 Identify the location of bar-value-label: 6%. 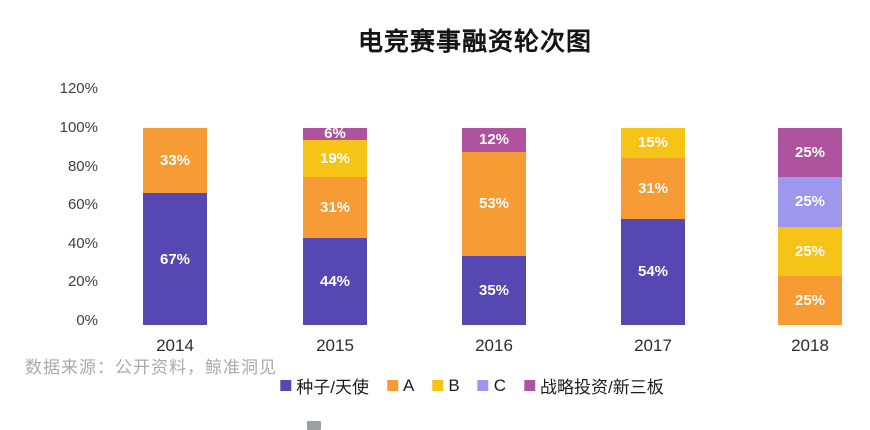
(335, 134).